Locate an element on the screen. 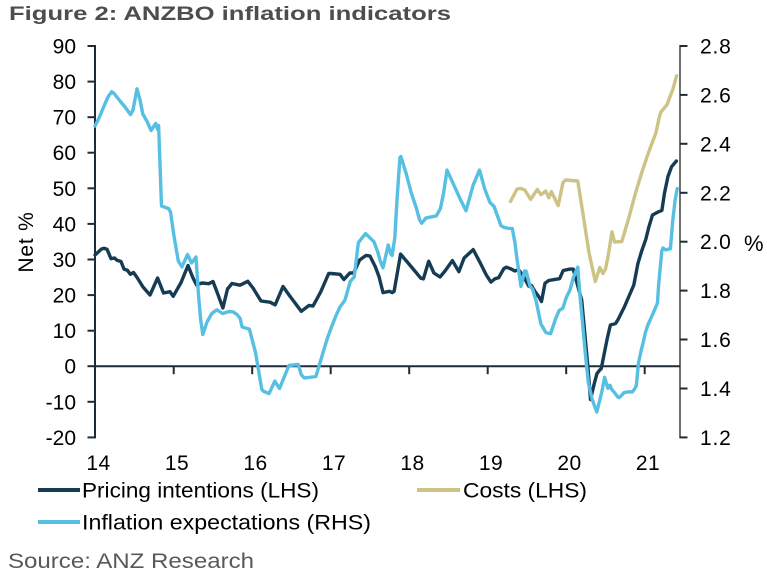 This screenshot has width=767, height=577. svg-text: 70 is located at coordinates (64, 118).